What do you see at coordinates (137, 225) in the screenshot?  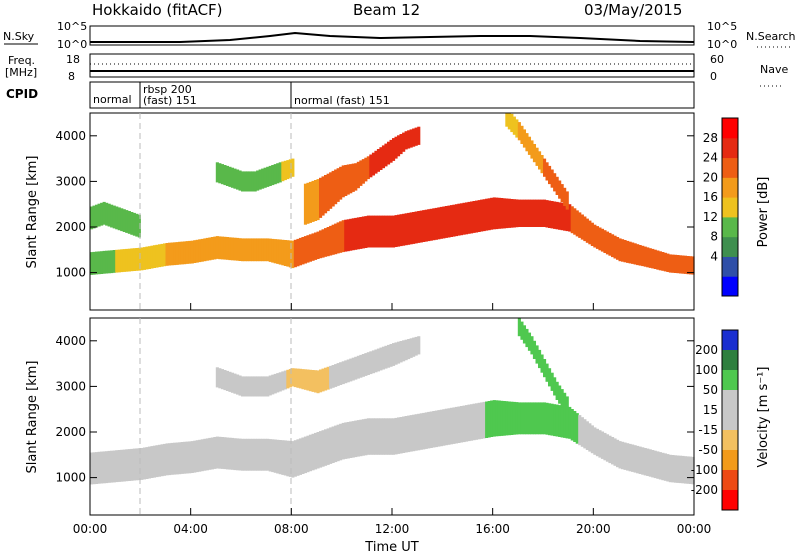 I see `power-band-1-cell` at bounding box center [137, 225].